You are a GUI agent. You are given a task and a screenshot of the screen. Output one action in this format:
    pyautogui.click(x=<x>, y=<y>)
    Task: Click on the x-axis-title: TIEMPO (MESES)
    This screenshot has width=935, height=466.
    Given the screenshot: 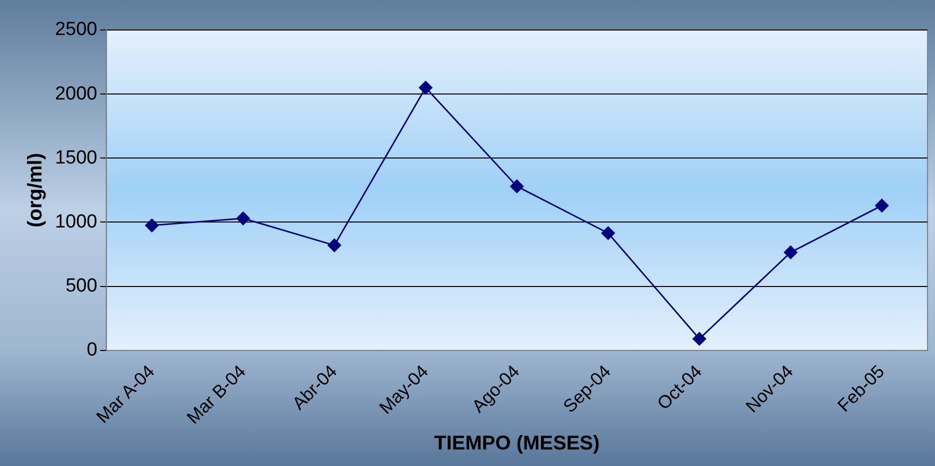 What is the action you would take?
    pyautogui.click(x=517, y=443)
    